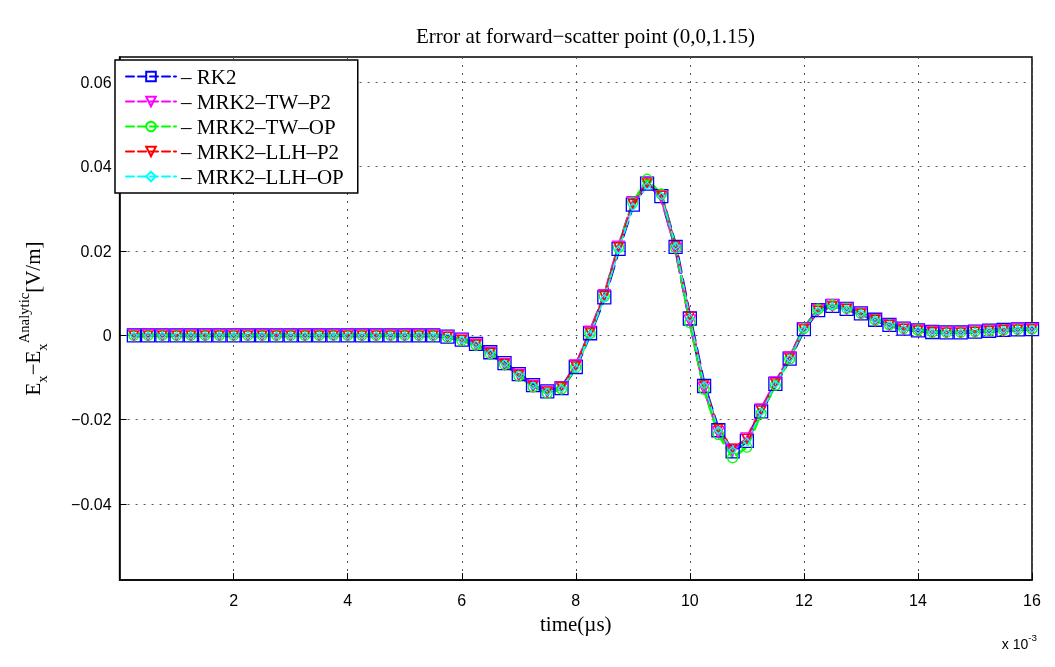  What do you see at coordinates (91, 504) in the screenshot?
I see `y-tick-label: −0.04` at bounding box center [91, 504].